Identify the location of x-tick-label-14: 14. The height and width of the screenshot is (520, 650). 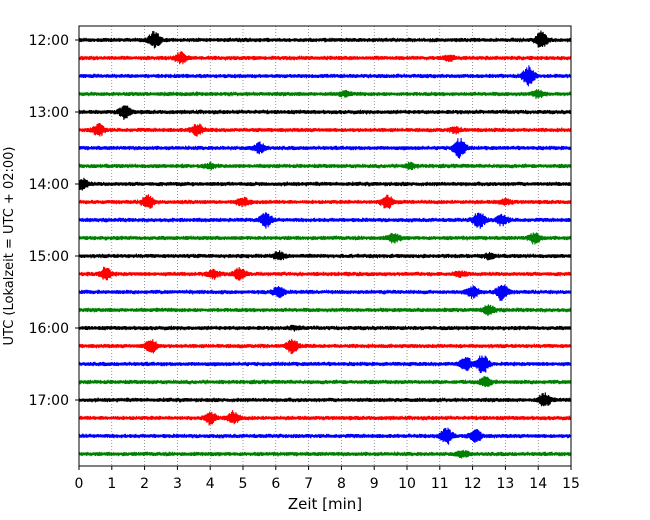
(538, 484).